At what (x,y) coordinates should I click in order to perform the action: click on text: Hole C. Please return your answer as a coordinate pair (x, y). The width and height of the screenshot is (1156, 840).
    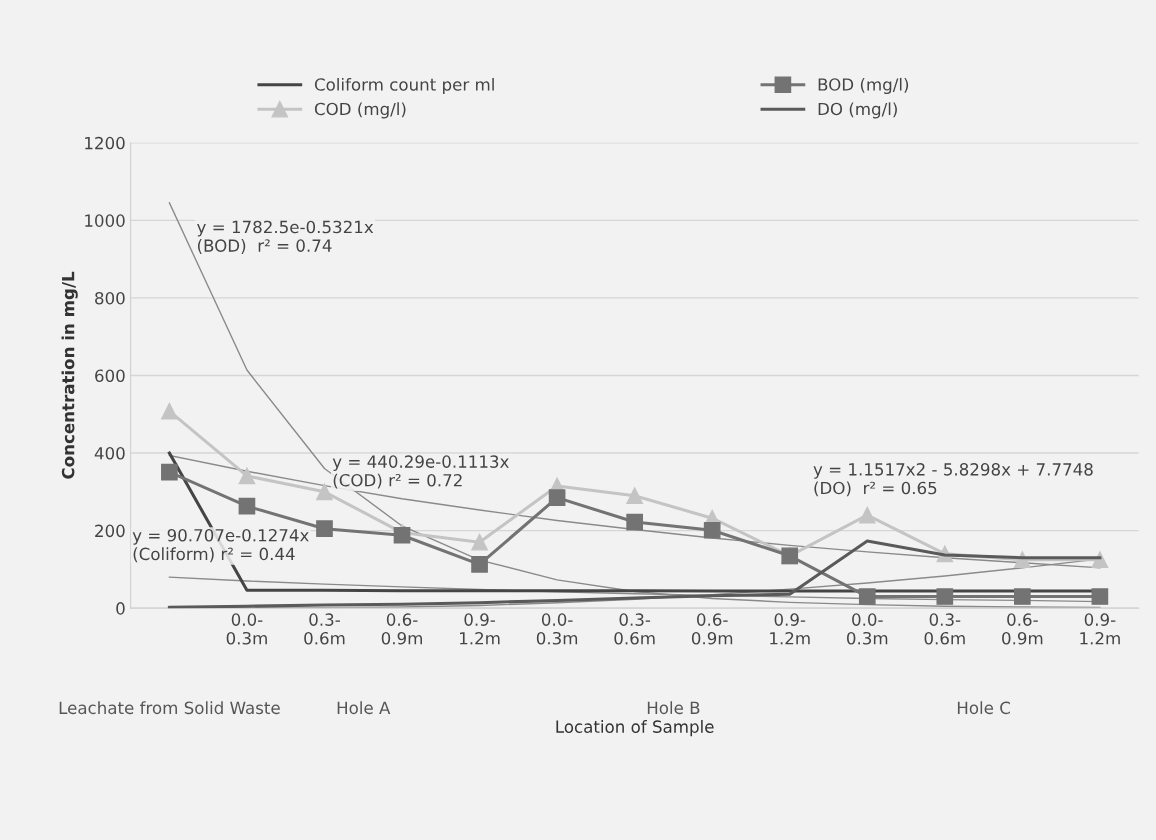
    Looking at the image, I should click on (983, 708).